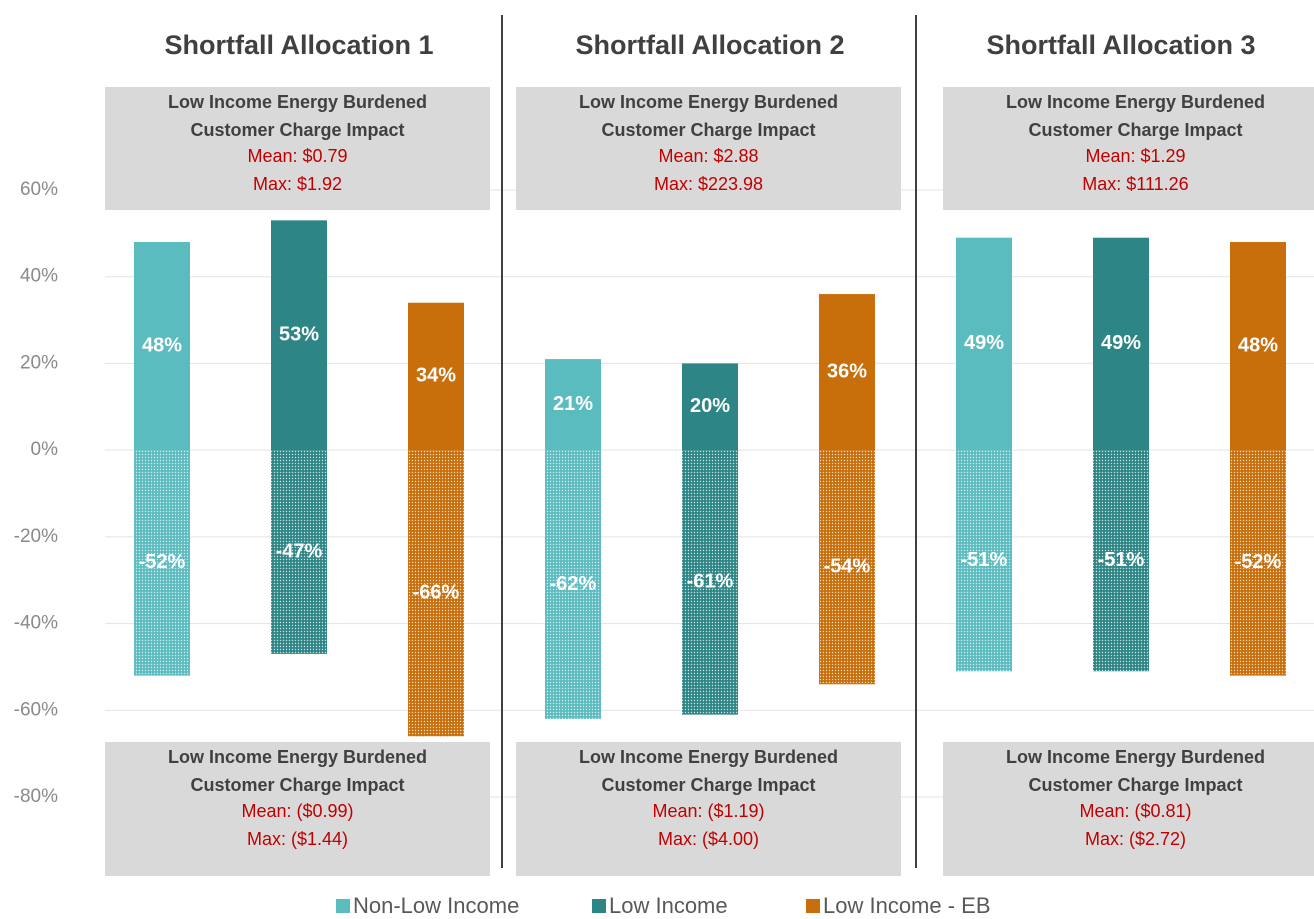 The height and width of the screenshot is (919, 1314). I want to click on y-tick-label: 60%, so click(39, 189).